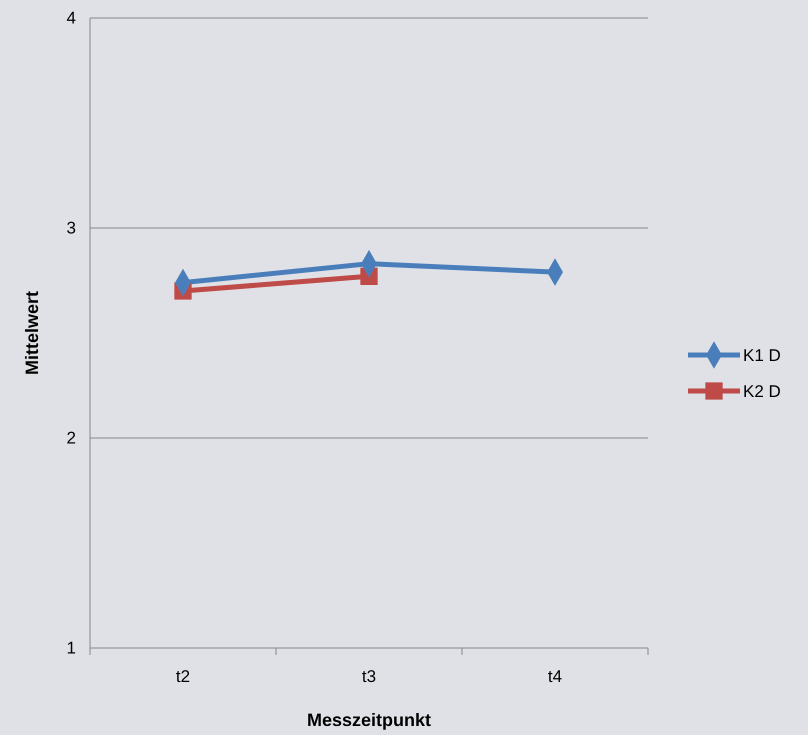  What do you see at coordinates (555, 676) in the screenshot?
I see `x-tick-label: t4` at bounding box center [555, 676].